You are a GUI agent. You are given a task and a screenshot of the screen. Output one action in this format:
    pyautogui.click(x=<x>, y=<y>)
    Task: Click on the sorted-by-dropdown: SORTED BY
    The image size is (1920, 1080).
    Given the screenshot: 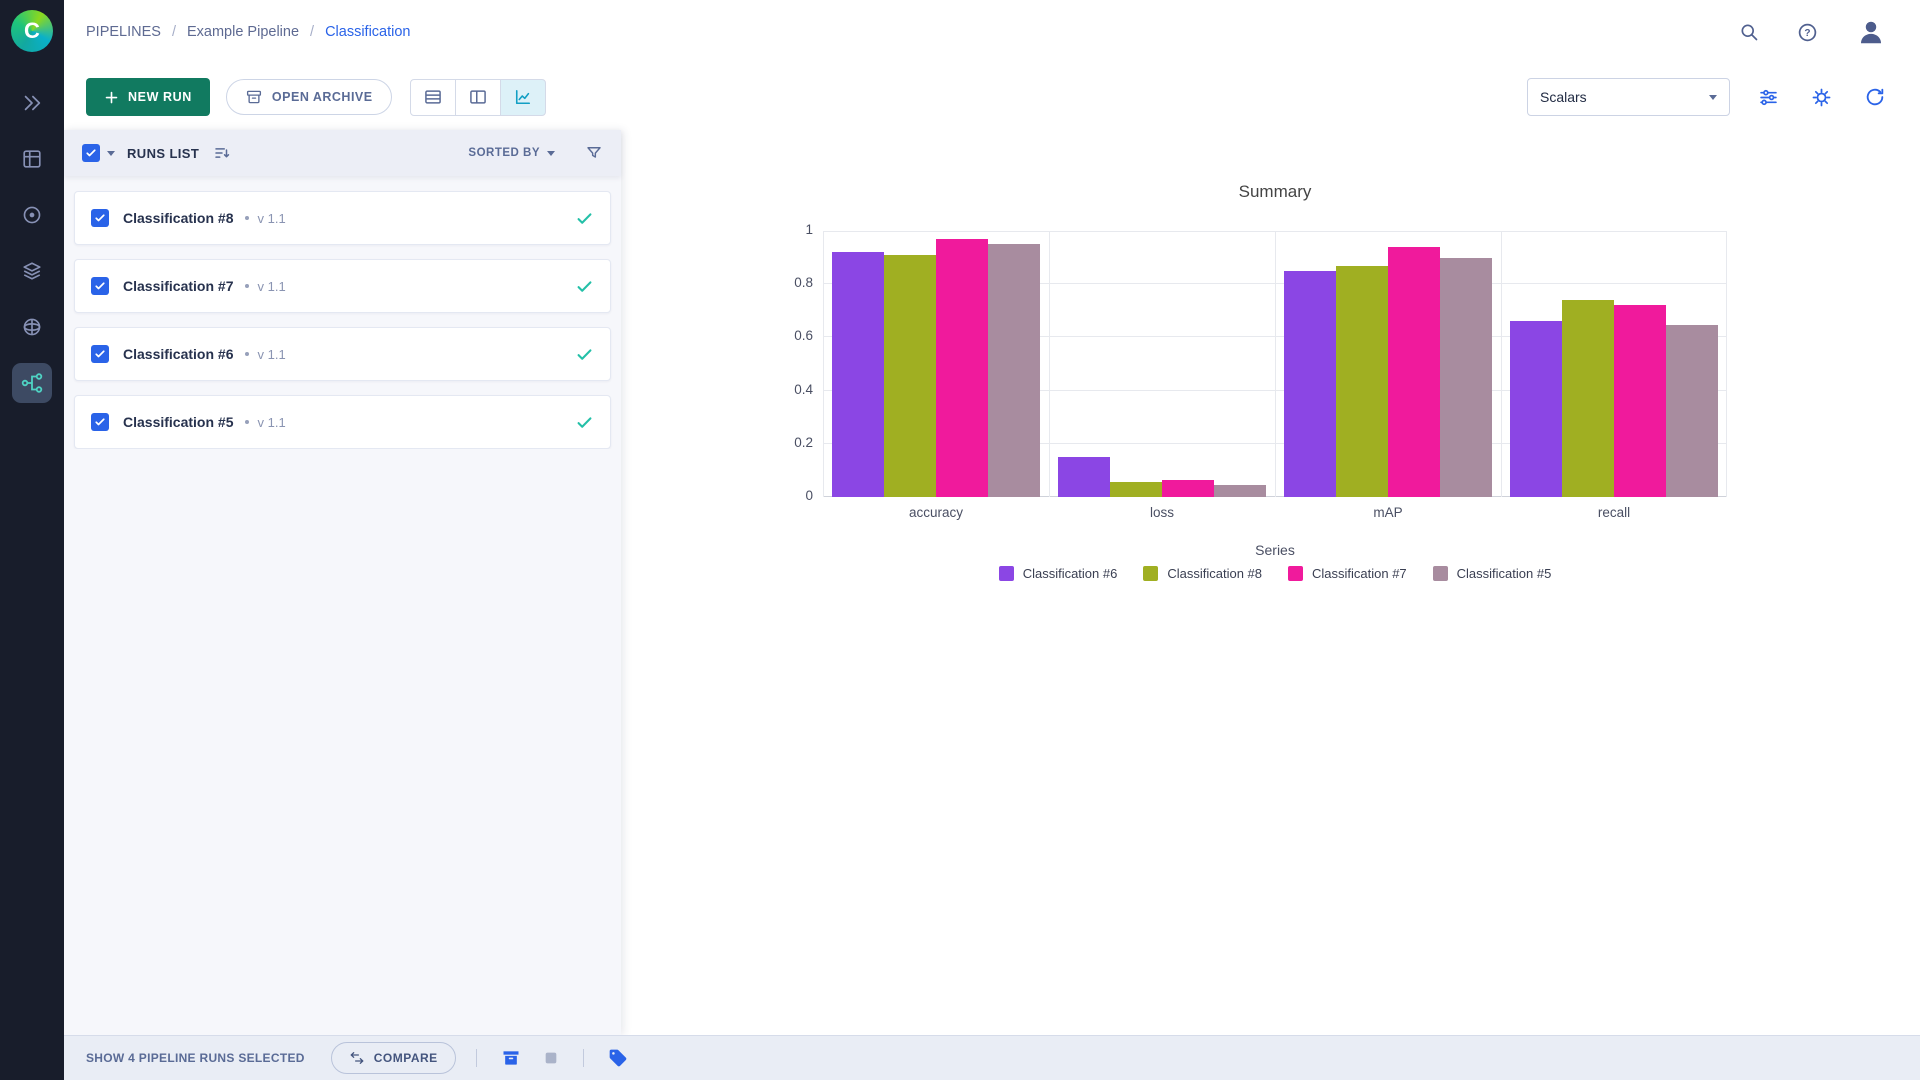 What is the action you would take?
    pyautogui.click(x=504, y=153)
    